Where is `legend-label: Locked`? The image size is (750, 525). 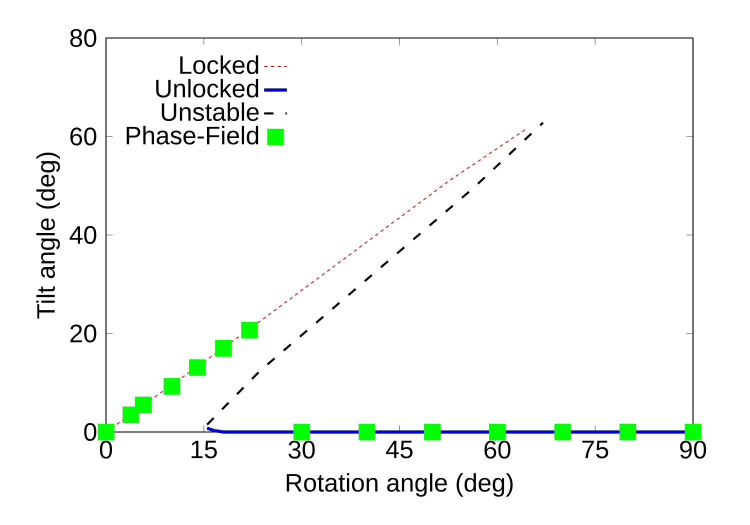 legend-label: Locked is located at coordinates (219, 64).